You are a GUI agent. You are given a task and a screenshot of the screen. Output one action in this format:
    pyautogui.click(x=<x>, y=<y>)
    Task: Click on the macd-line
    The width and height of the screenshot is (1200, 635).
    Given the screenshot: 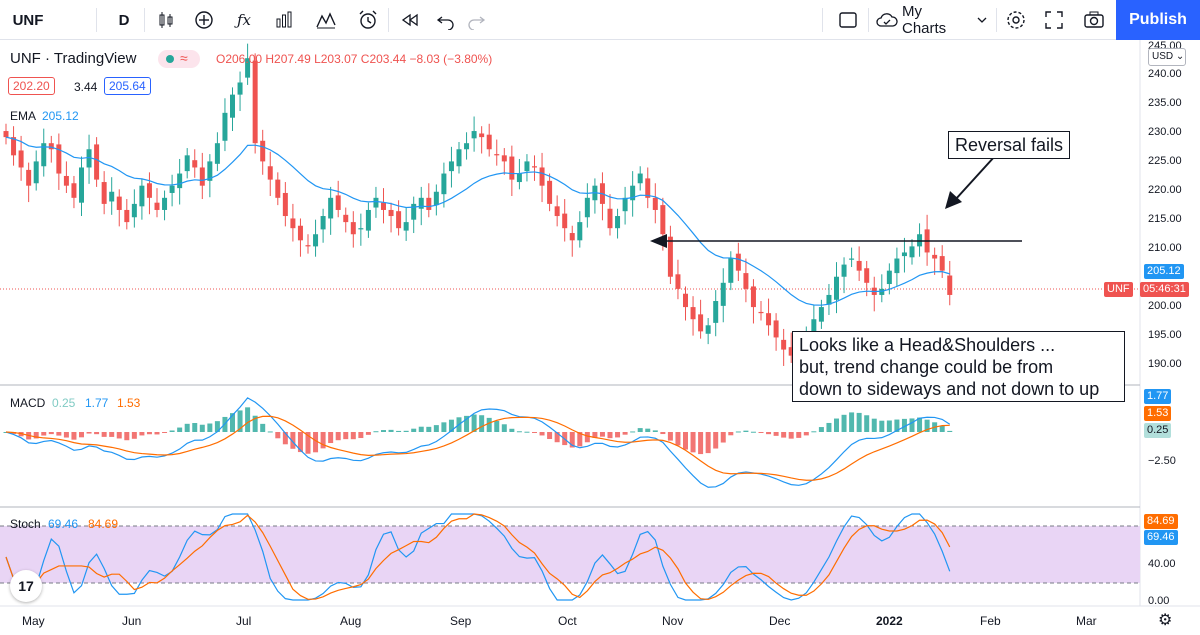 What is the action you would take?
    pyautogui.click(x=478, y=442)
    